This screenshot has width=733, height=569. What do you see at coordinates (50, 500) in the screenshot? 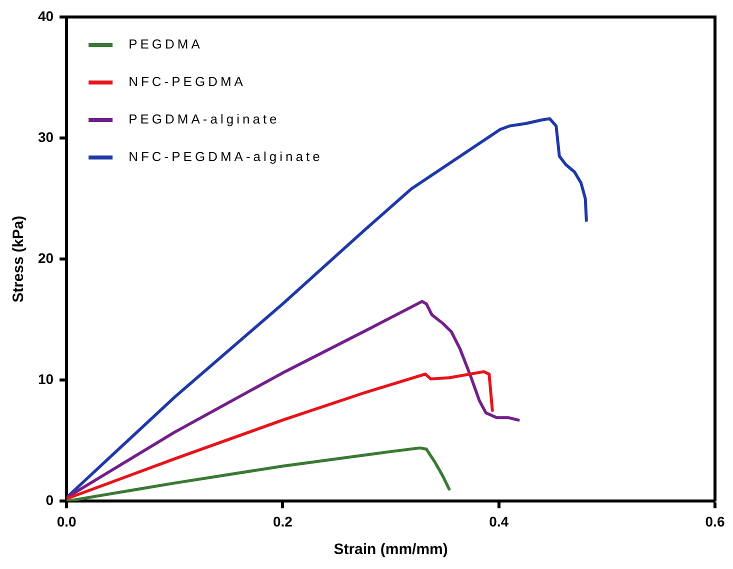
I see `y-tick-label: 0` at bounding box center [50, 500].